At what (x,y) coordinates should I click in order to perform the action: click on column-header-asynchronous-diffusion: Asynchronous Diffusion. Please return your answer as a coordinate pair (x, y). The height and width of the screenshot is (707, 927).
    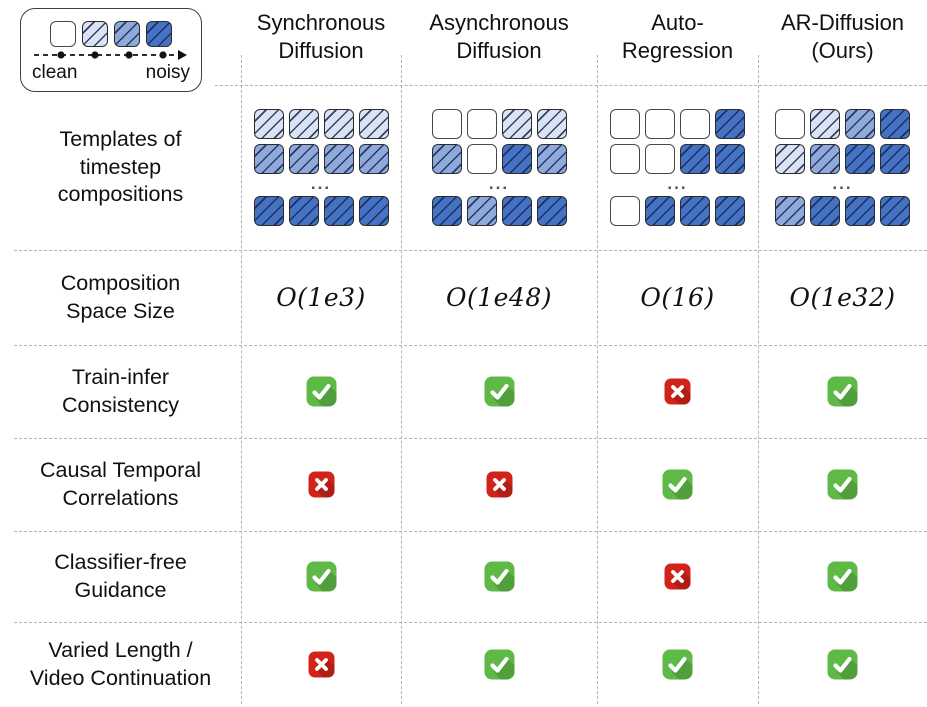
    Looking at the image, I should click on (499, 36).